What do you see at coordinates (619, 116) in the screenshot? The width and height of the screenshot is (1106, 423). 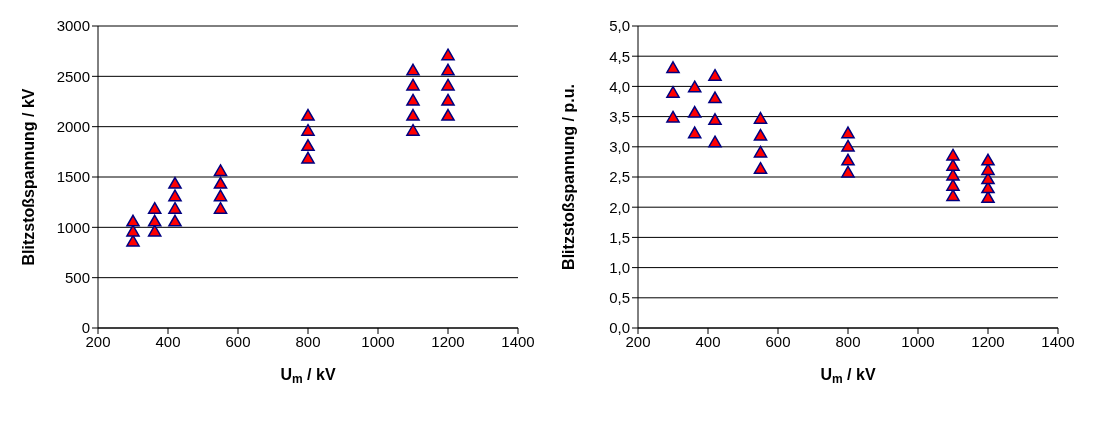 I see `y-tick-label: 3,5` at bounding box center [619, 116].